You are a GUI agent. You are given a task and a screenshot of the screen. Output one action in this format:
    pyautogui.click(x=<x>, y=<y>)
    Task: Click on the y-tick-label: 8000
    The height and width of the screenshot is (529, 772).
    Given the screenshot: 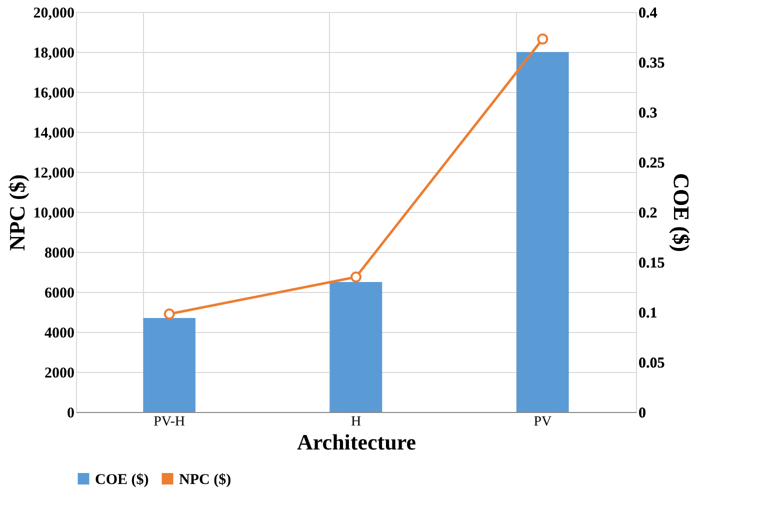 What is the action you would take?
    pyautogui.click(x=59, y=254)
    